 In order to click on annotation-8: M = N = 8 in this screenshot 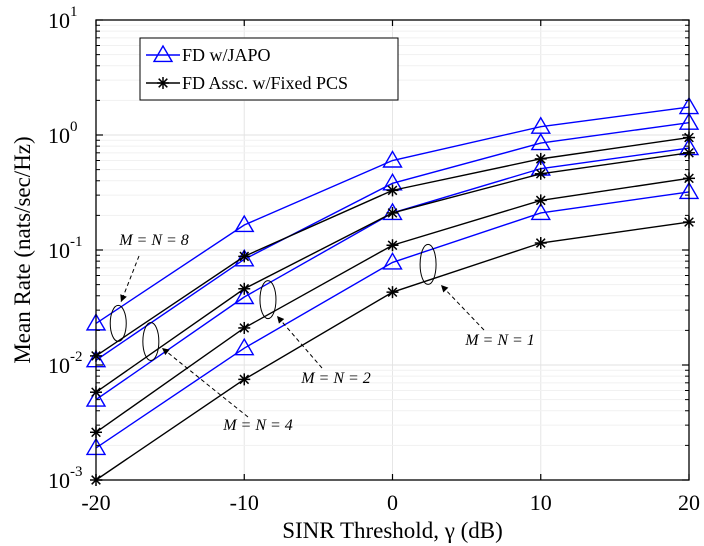, I will do `click(149, 287)`.